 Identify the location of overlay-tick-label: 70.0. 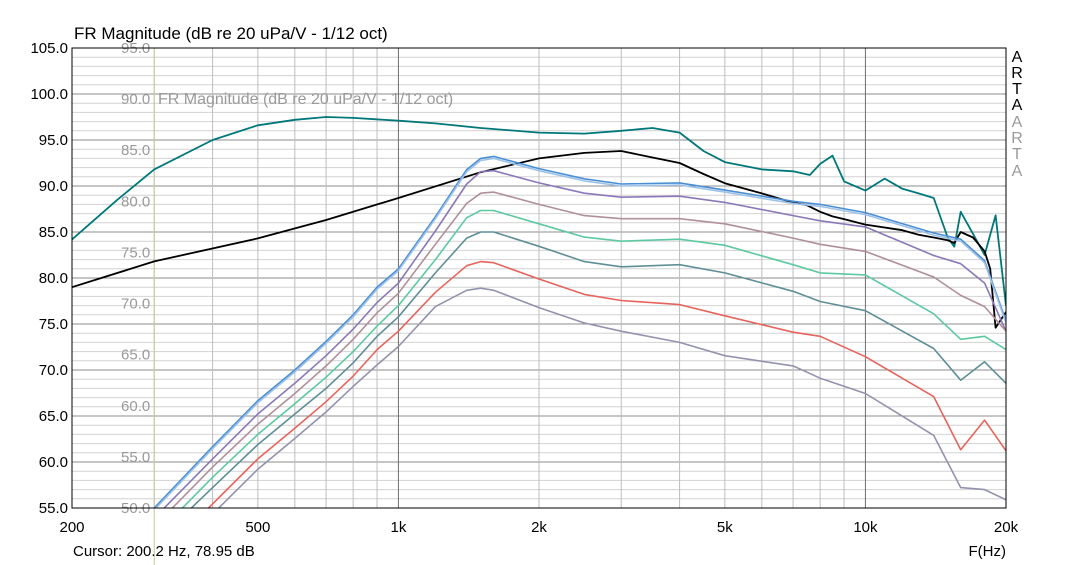
(135, 304).